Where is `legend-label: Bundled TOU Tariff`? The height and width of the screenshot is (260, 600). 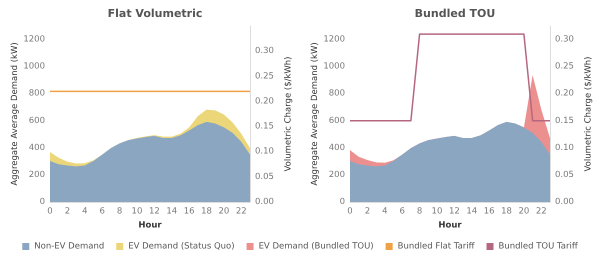 legend-label: Bundled TOU Tariff is located at coordinates (538, 247).